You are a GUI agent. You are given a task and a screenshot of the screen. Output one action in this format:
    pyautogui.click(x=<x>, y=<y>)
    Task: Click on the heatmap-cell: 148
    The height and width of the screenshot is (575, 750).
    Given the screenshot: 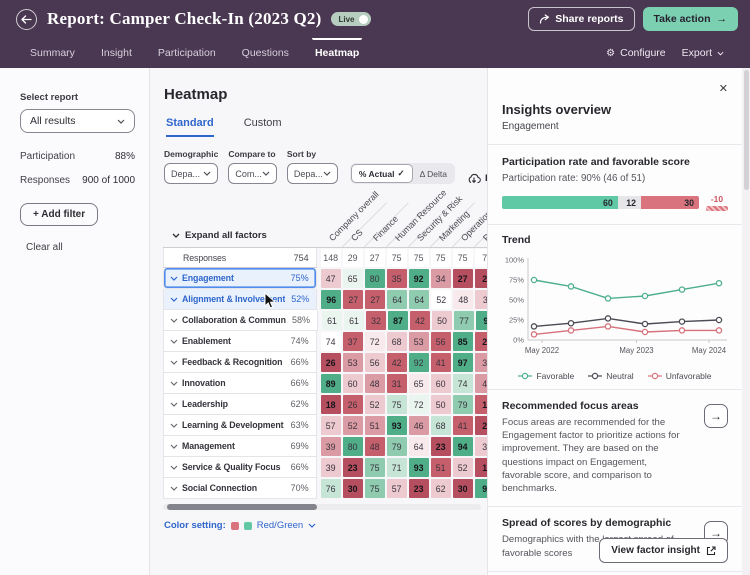 What is the action you would take?
    pyautogui.click(x=330, y=258)
    